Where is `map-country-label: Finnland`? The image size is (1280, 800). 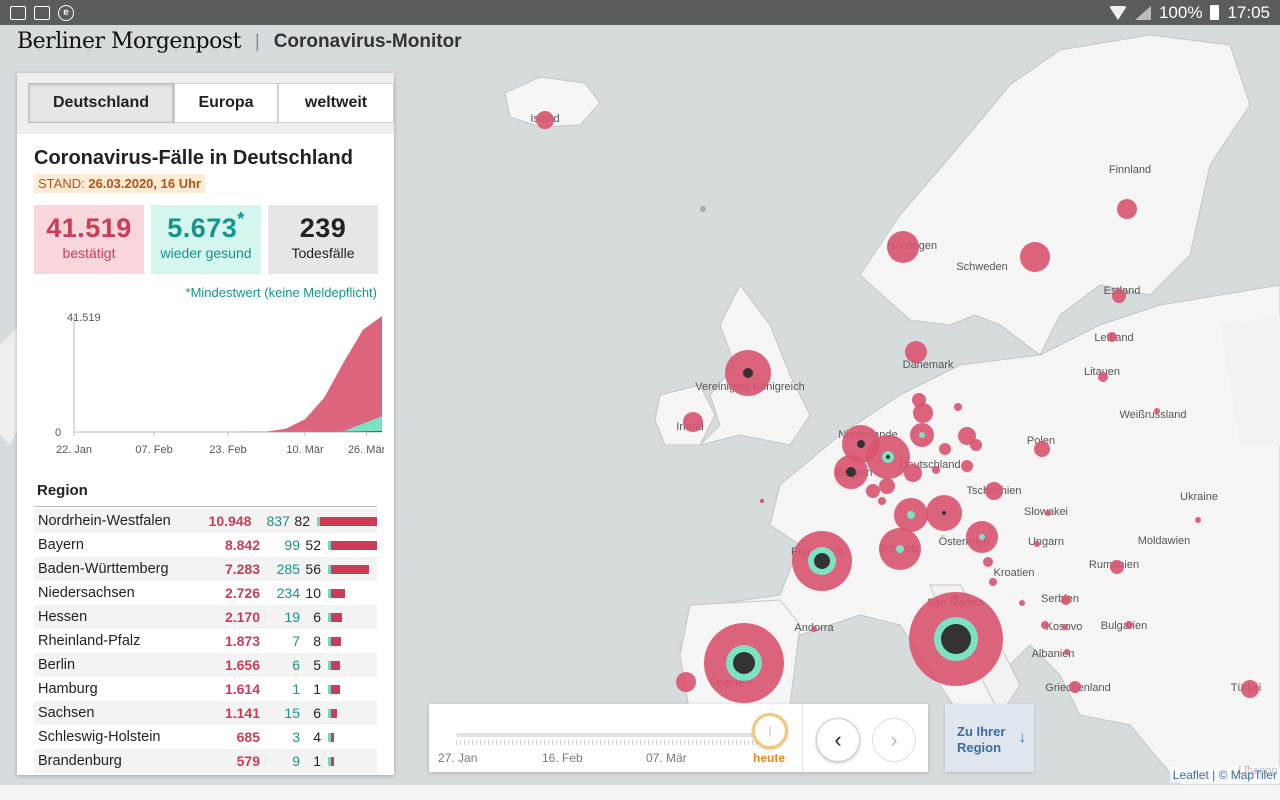 map-country-label: Finnland is located at coordinates (1130, 170).